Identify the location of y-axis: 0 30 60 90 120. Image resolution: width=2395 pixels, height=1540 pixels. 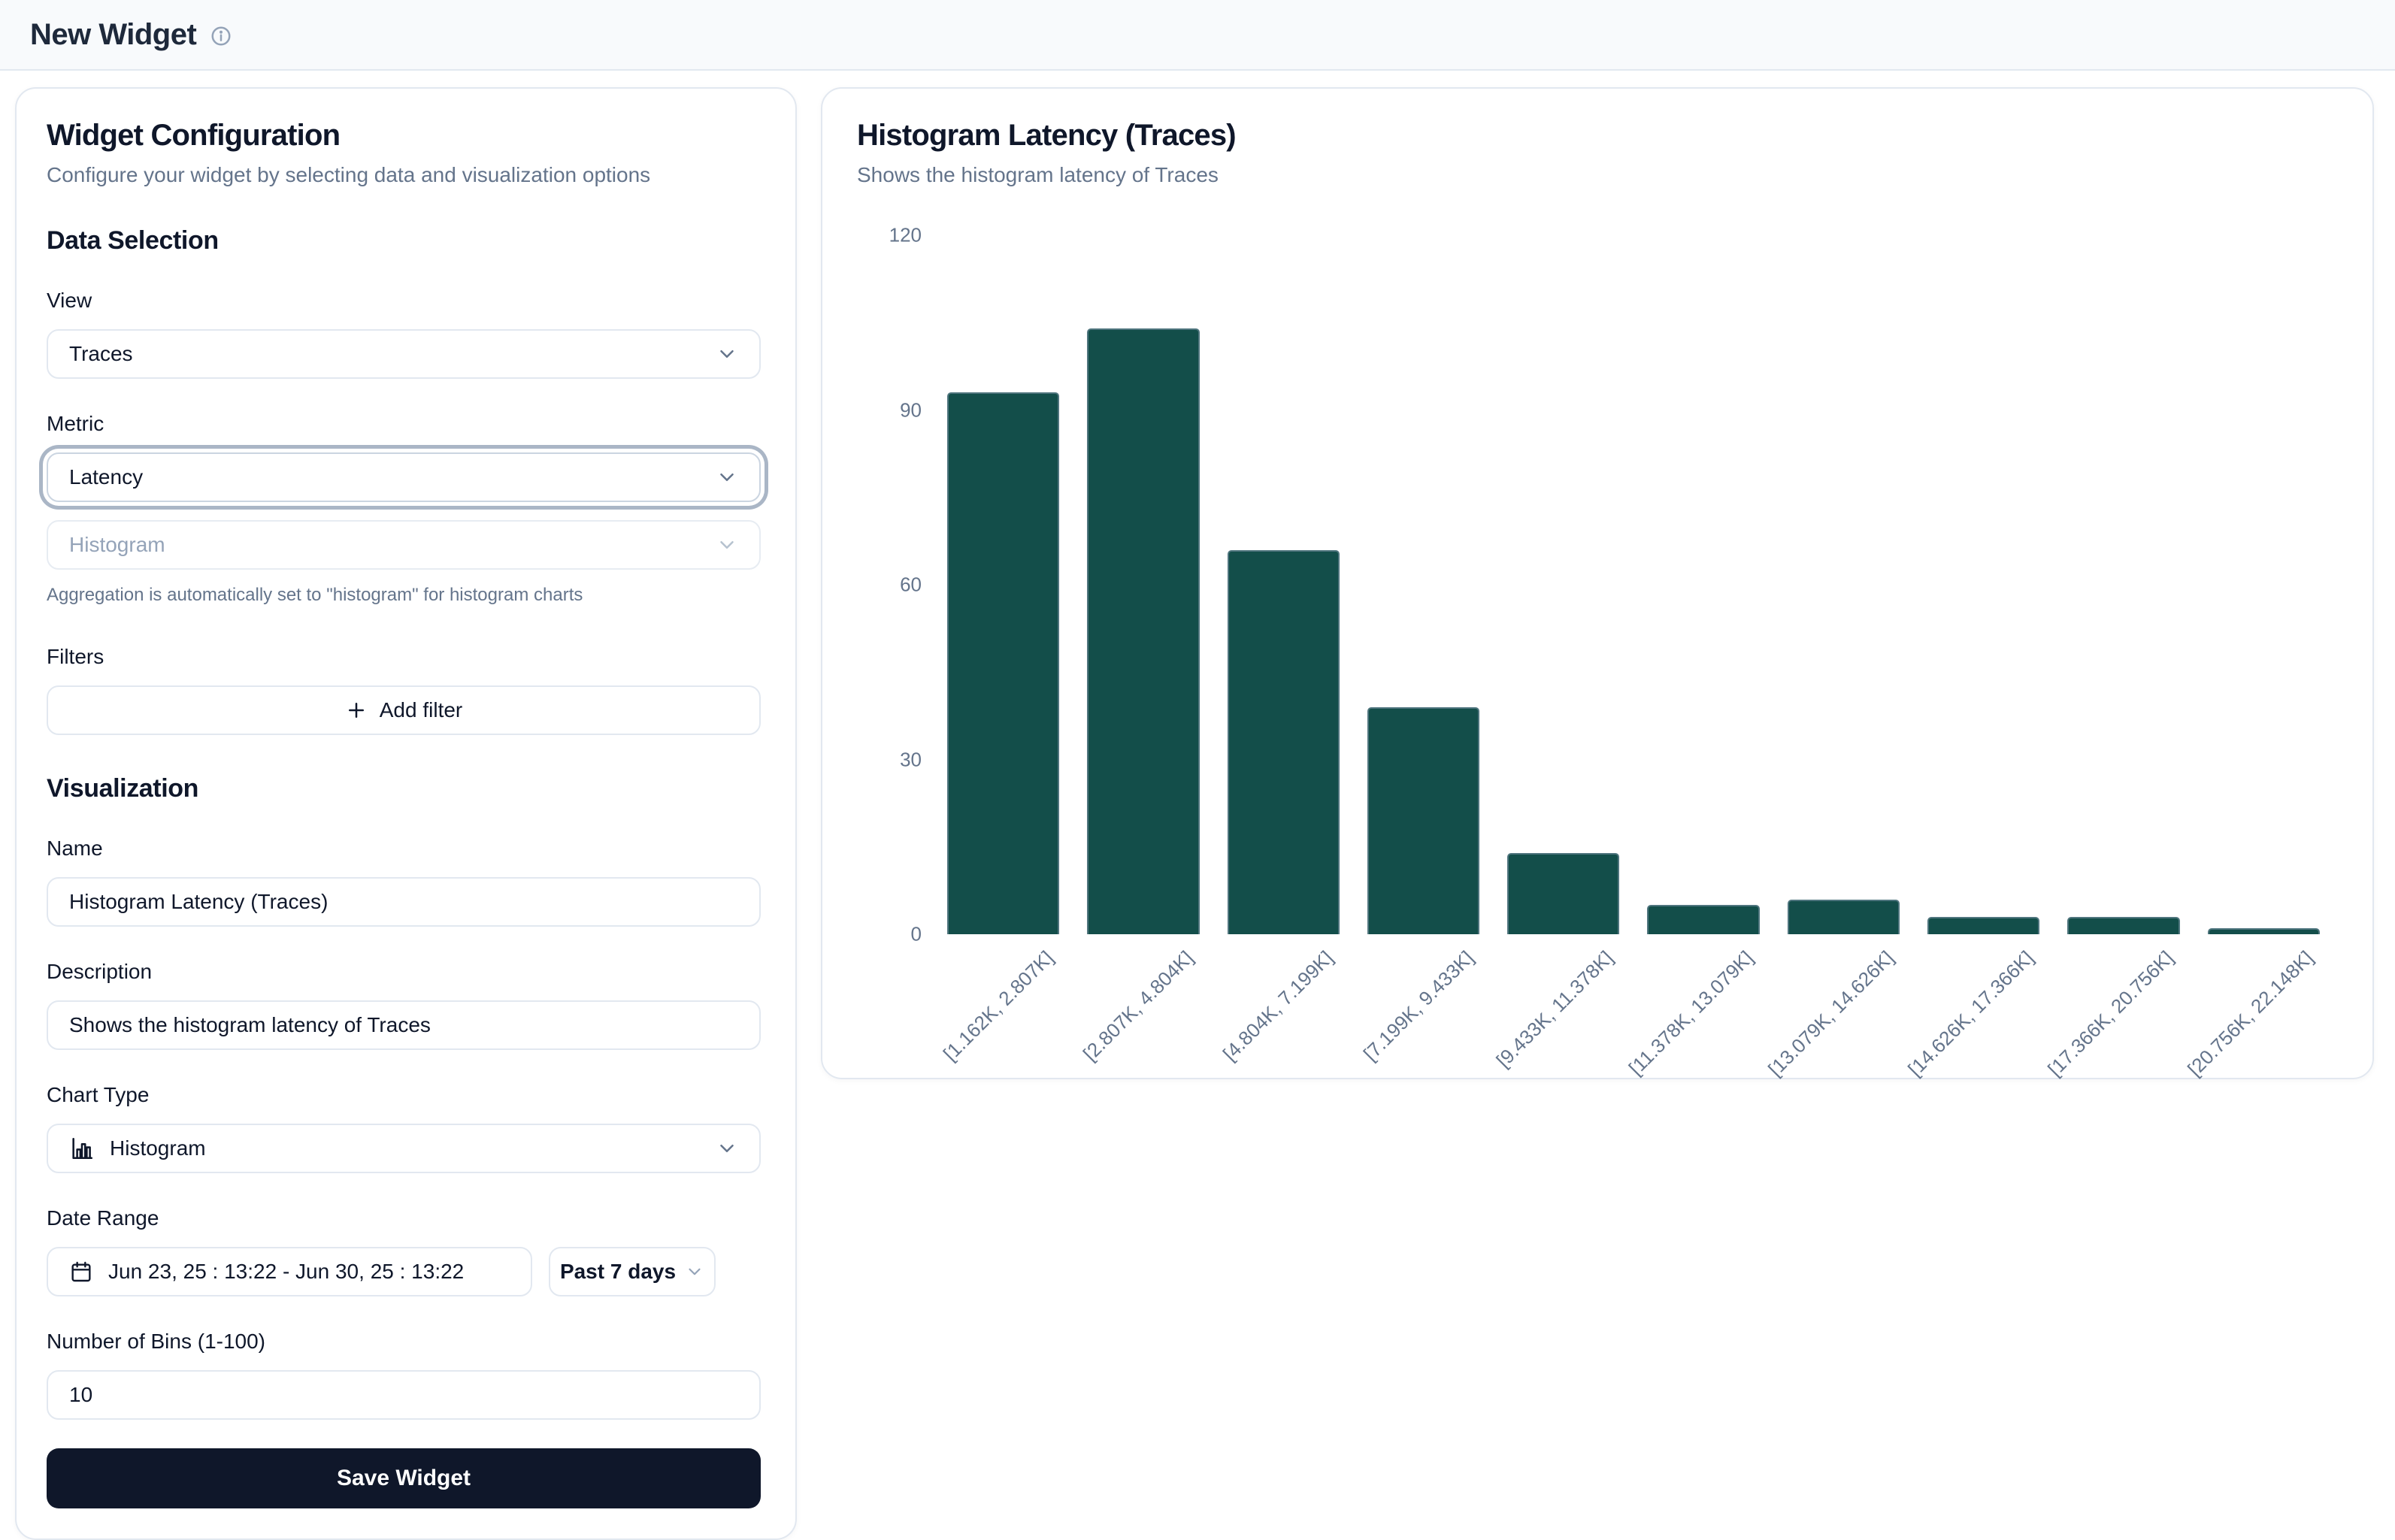
(902, 584).